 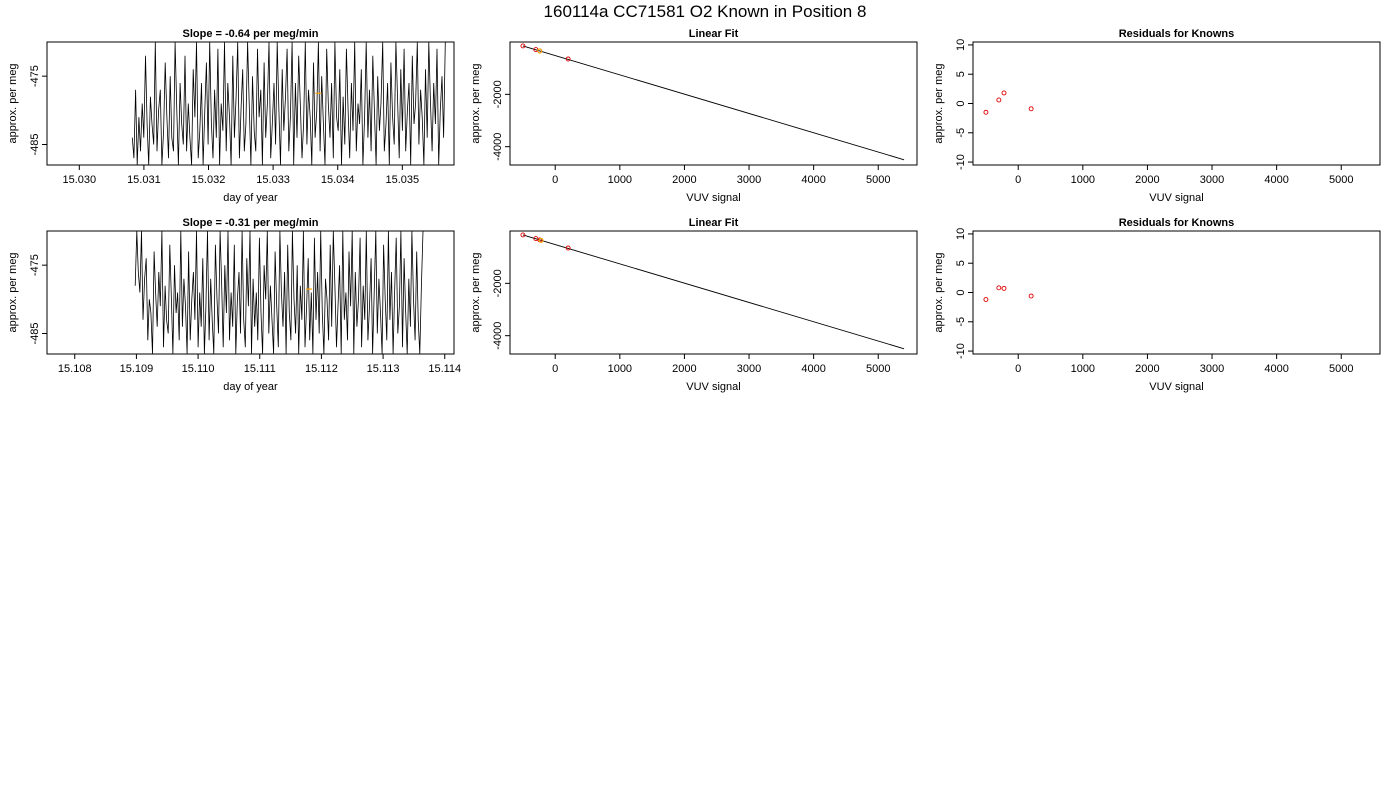 I want to click on panel-title: Slope = -0.64 per meg/min, so click(x=250, y=34).